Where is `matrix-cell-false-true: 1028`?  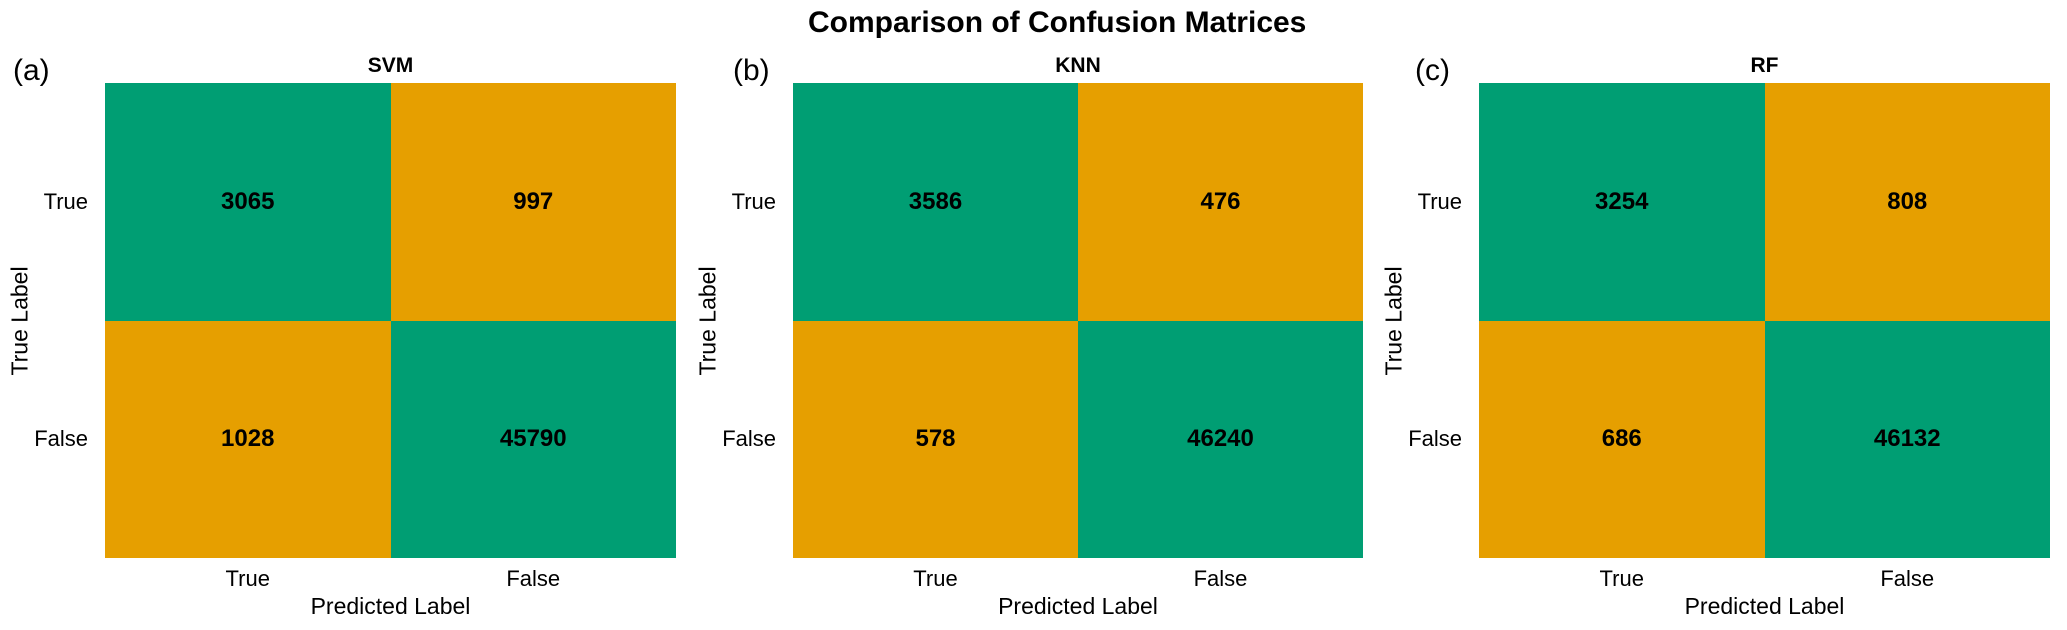
matrix-cell-false-true: 1028 is located at coordinates (248, 439).